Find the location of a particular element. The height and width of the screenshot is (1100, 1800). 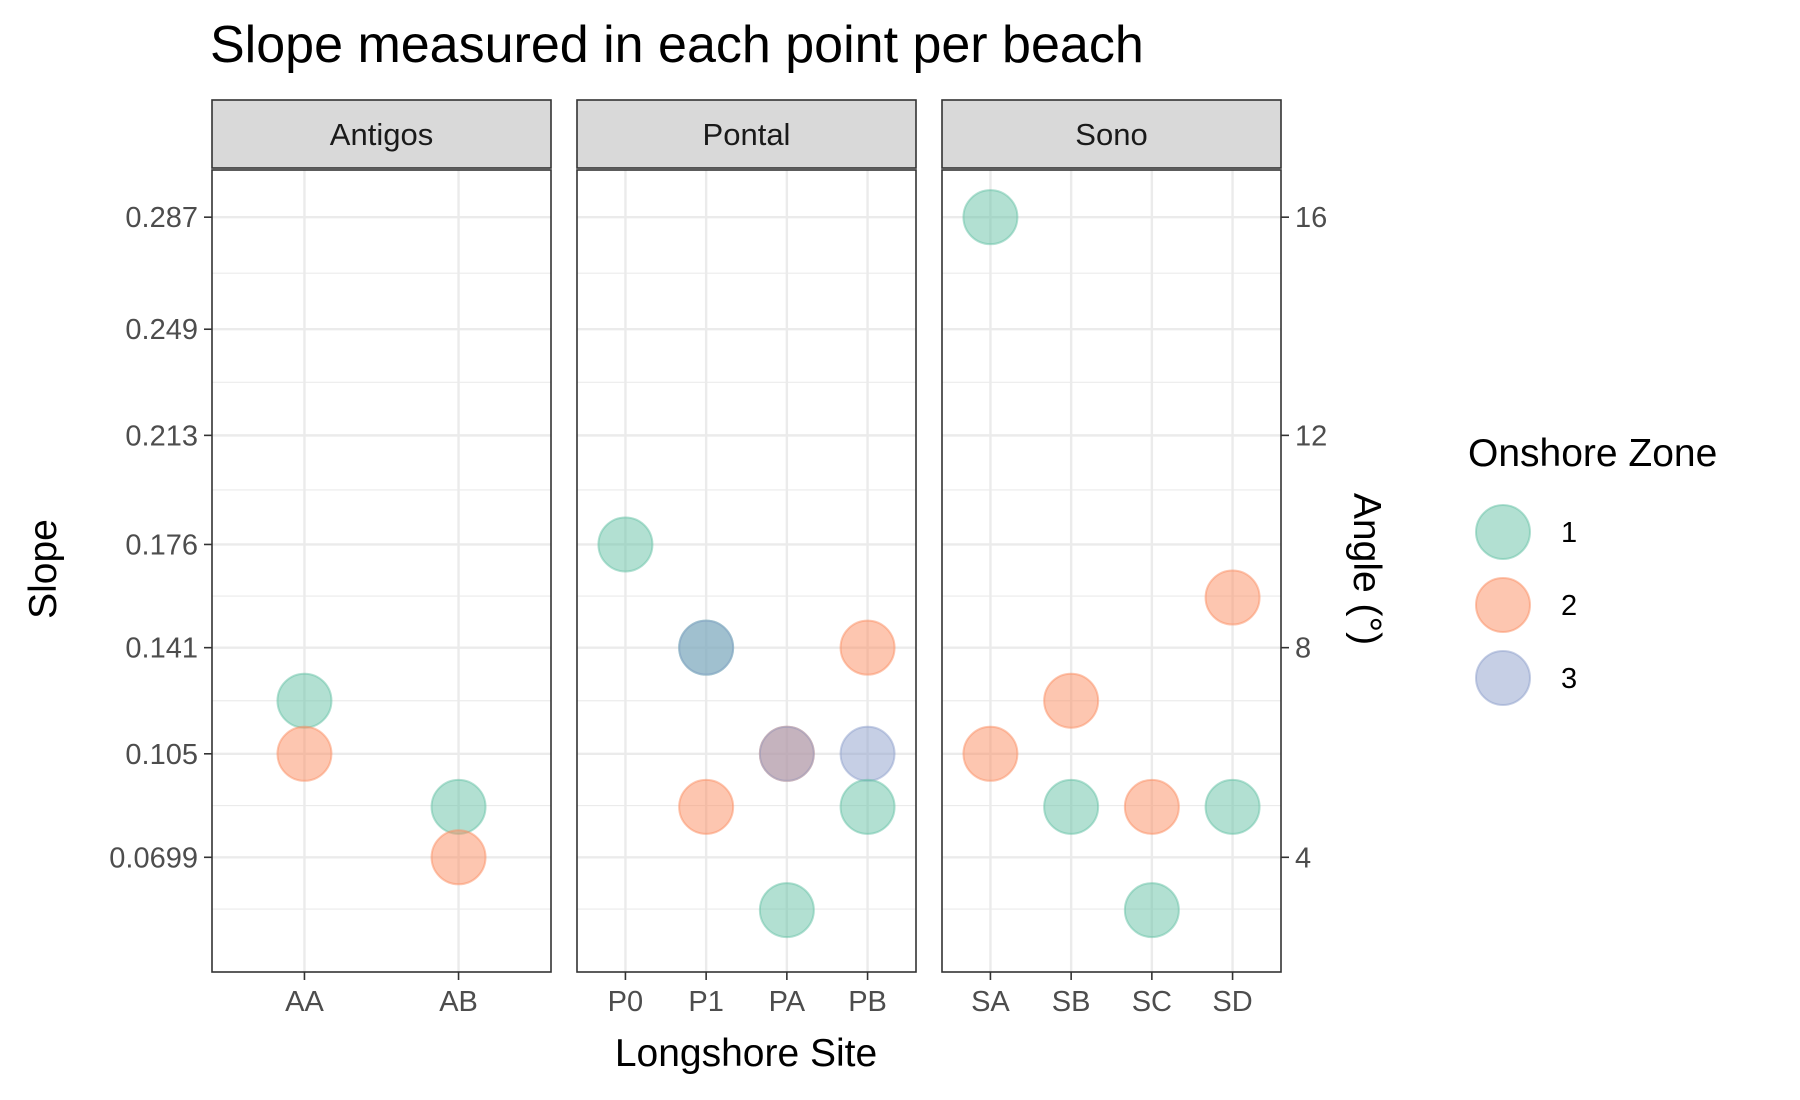

y-axis-title: Slope is located at coordinates (43, 569).